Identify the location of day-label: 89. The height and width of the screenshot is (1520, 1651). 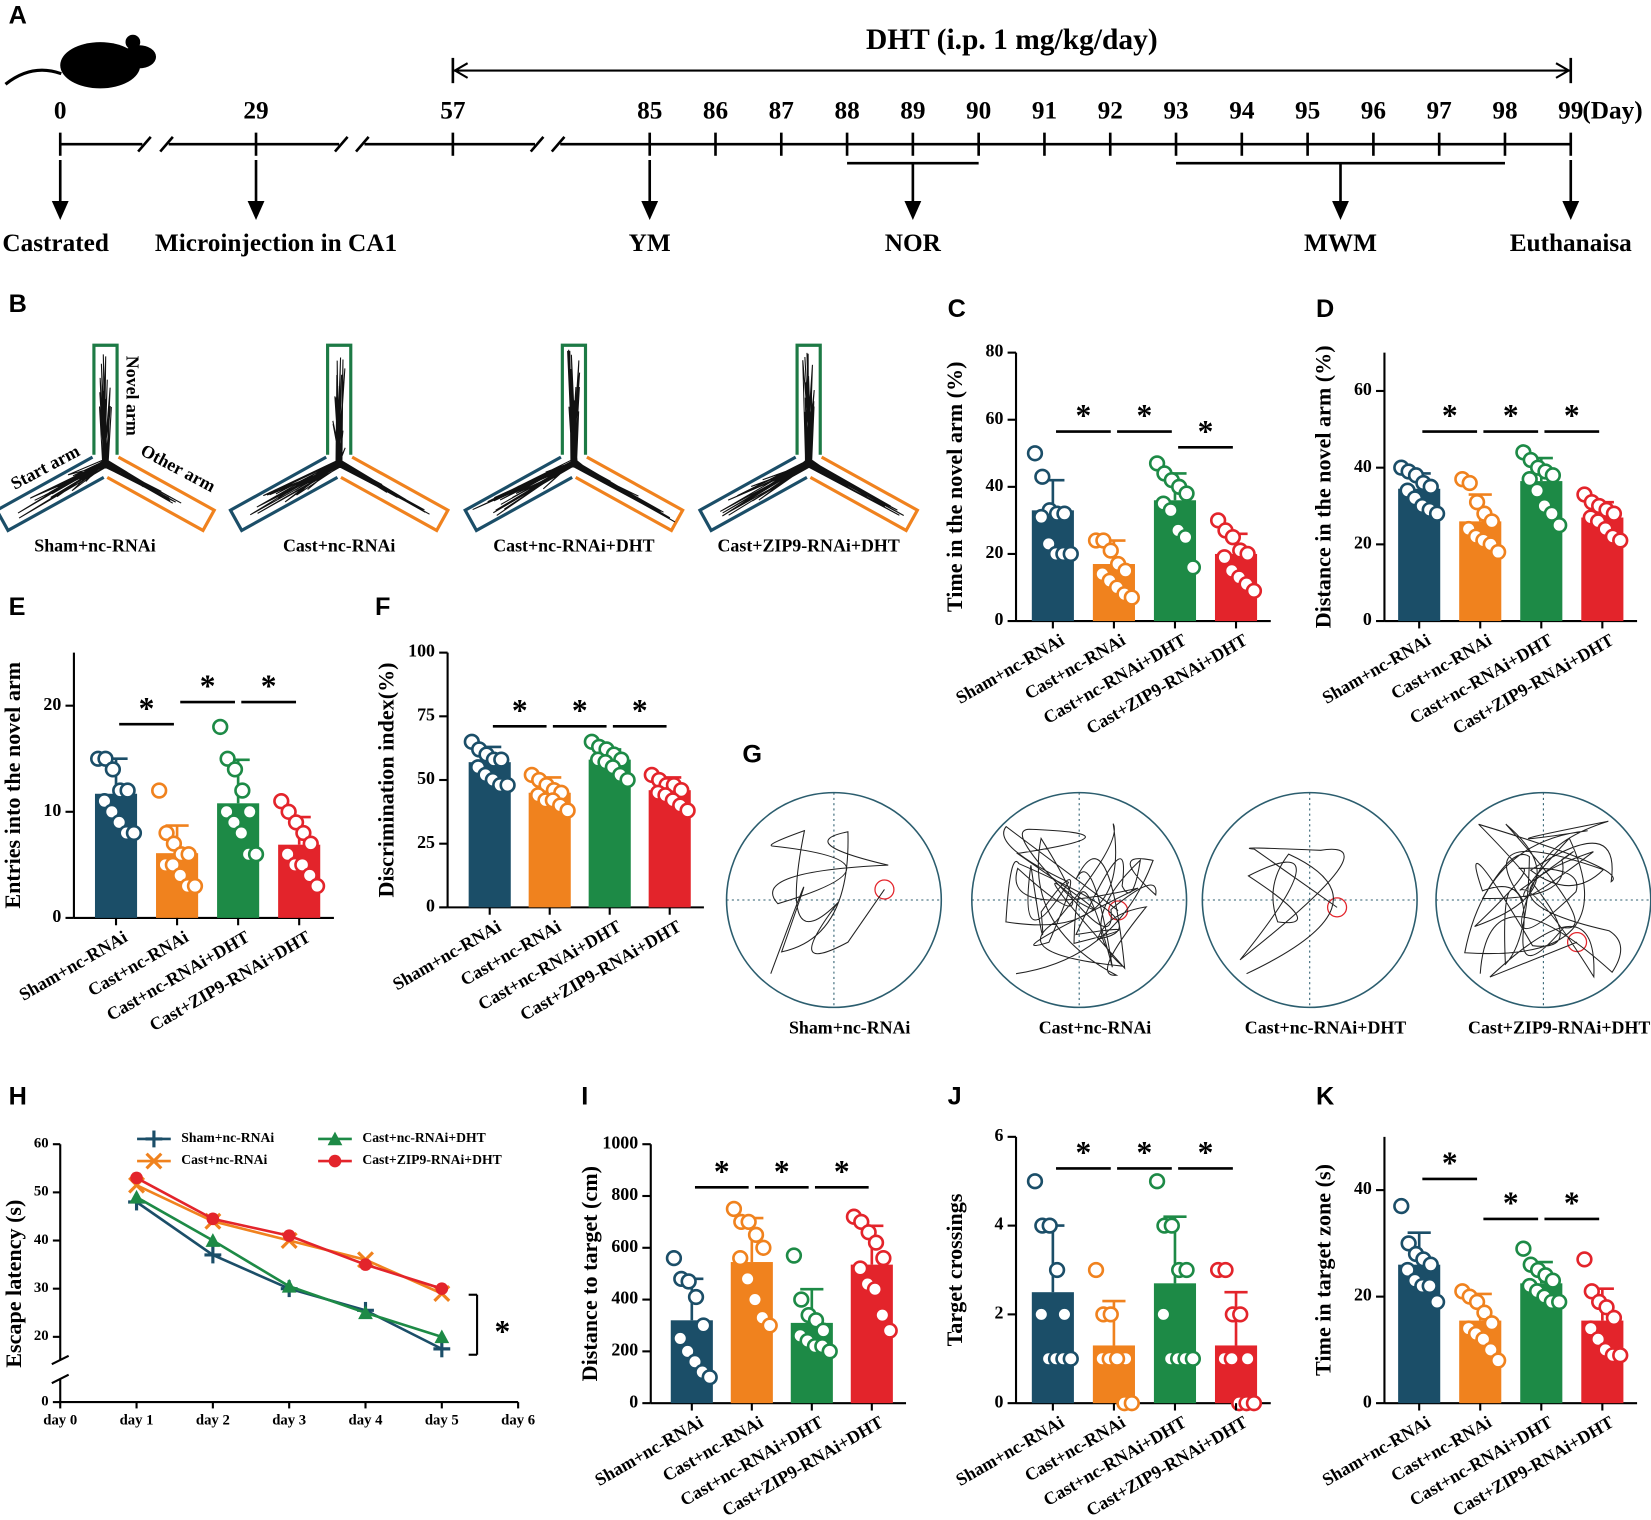
(912, 110).